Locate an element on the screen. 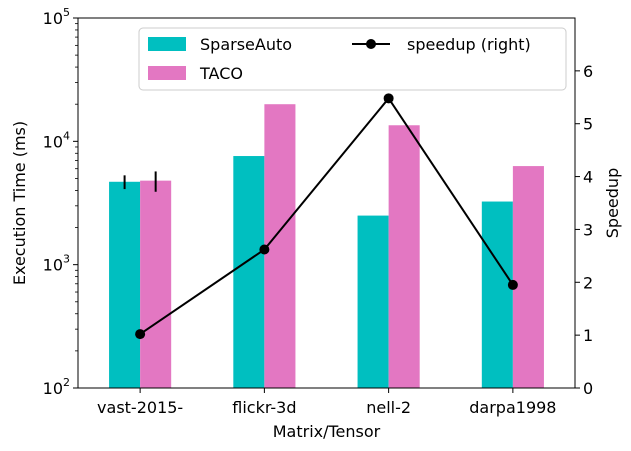 Image resolution: width=631 pixels, height=451 pixels. y-right-tick-label-4: 4 is located at coordinates (588, 177).